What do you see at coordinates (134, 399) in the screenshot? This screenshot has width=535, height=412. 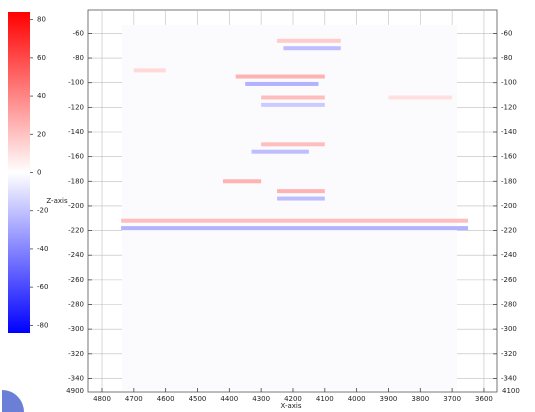 I see `x-tick-label: 4700` at bounding box center [134, 399].